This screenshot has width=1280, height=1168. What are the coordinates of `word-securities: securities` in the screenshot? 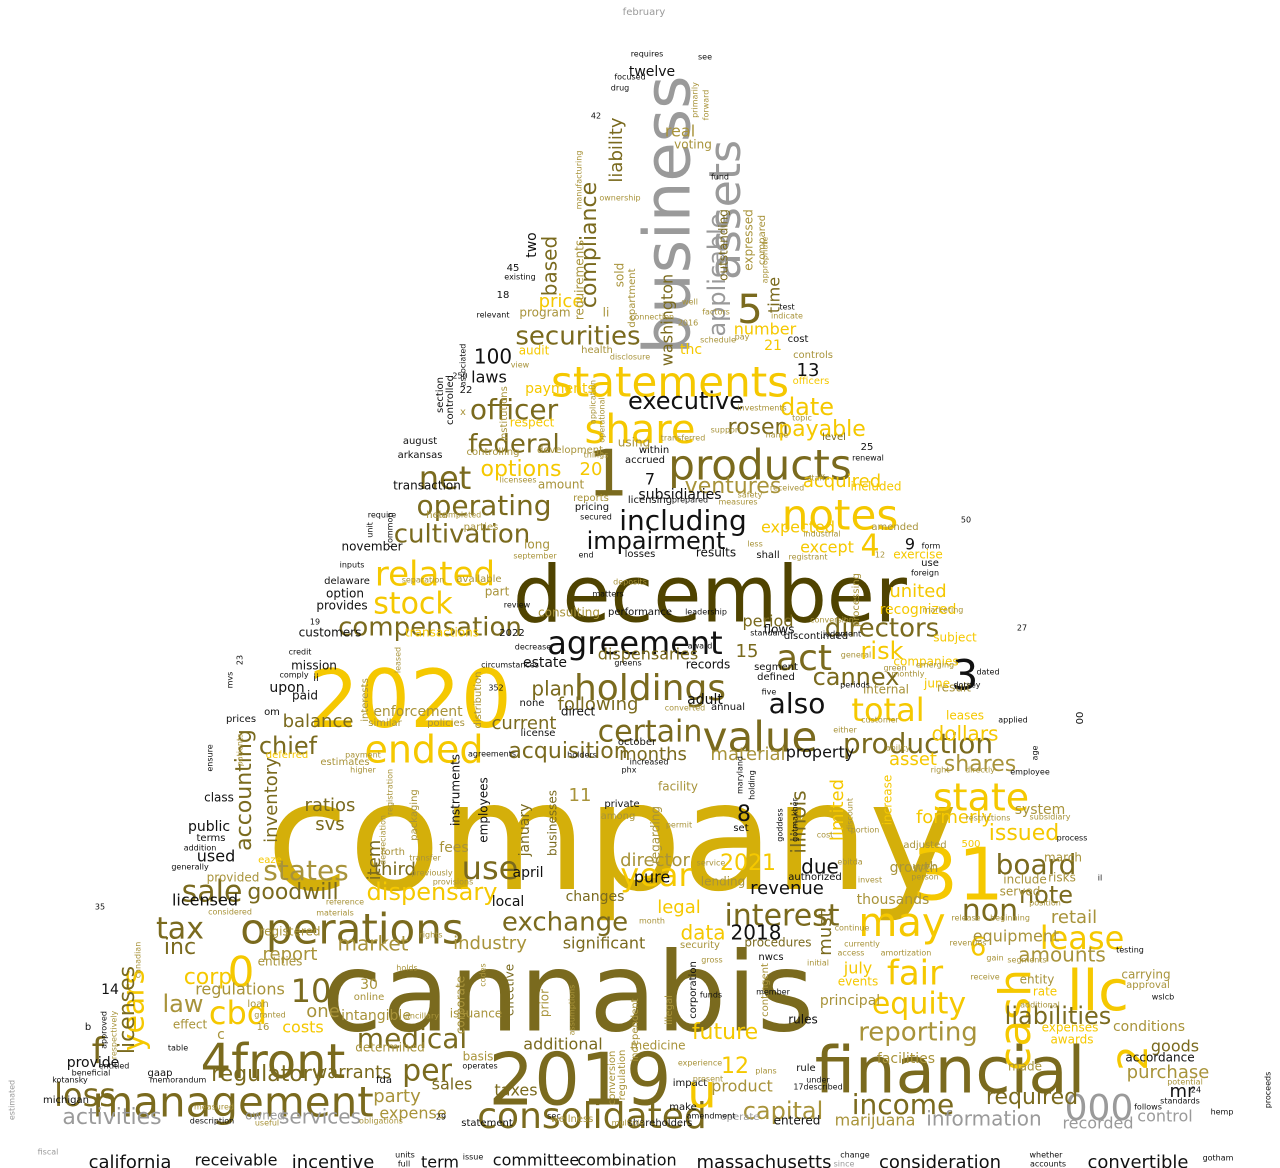 It's located at (577, 337).